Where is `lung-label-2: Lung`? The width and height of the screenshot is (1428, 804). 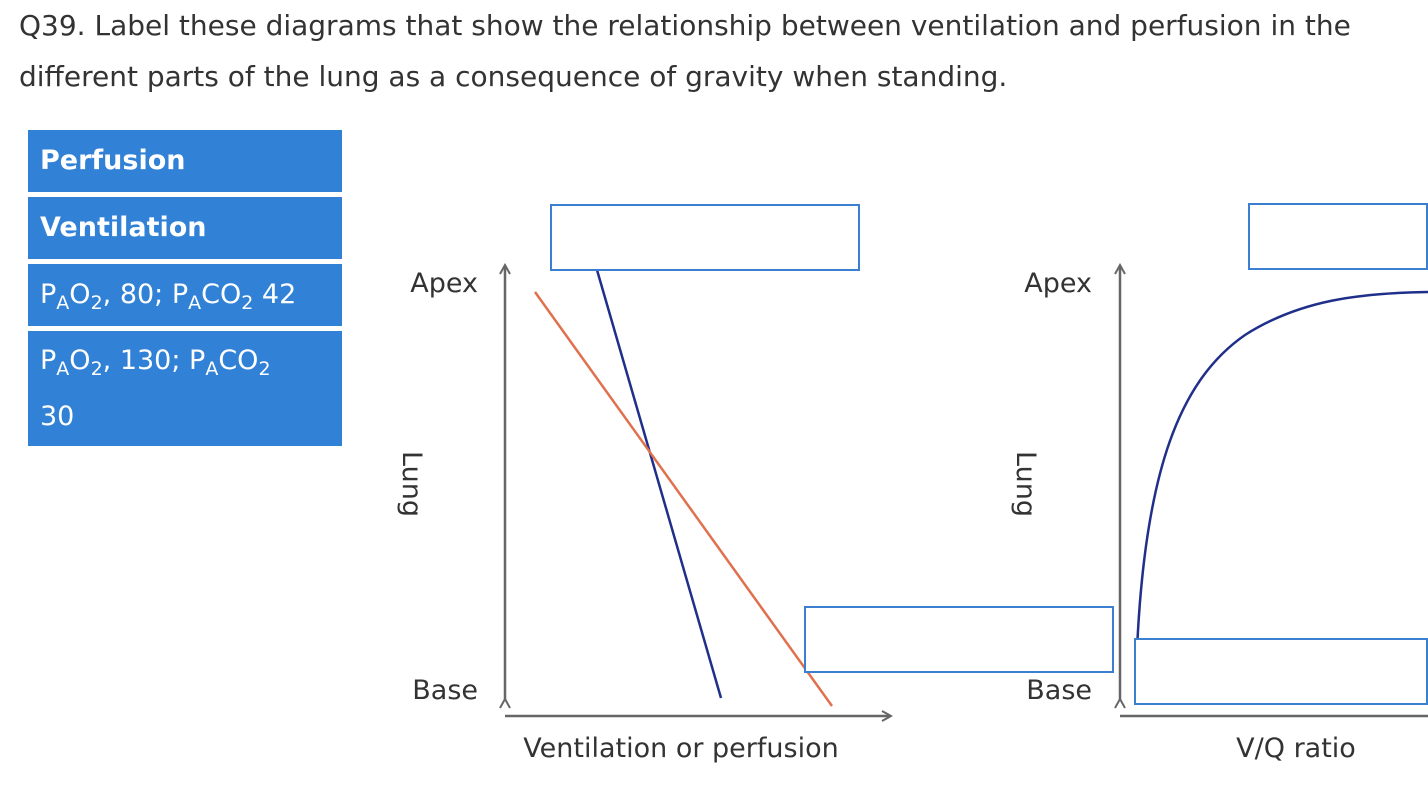
lung-label-2: Lung is located at coordinates (1025, 484).